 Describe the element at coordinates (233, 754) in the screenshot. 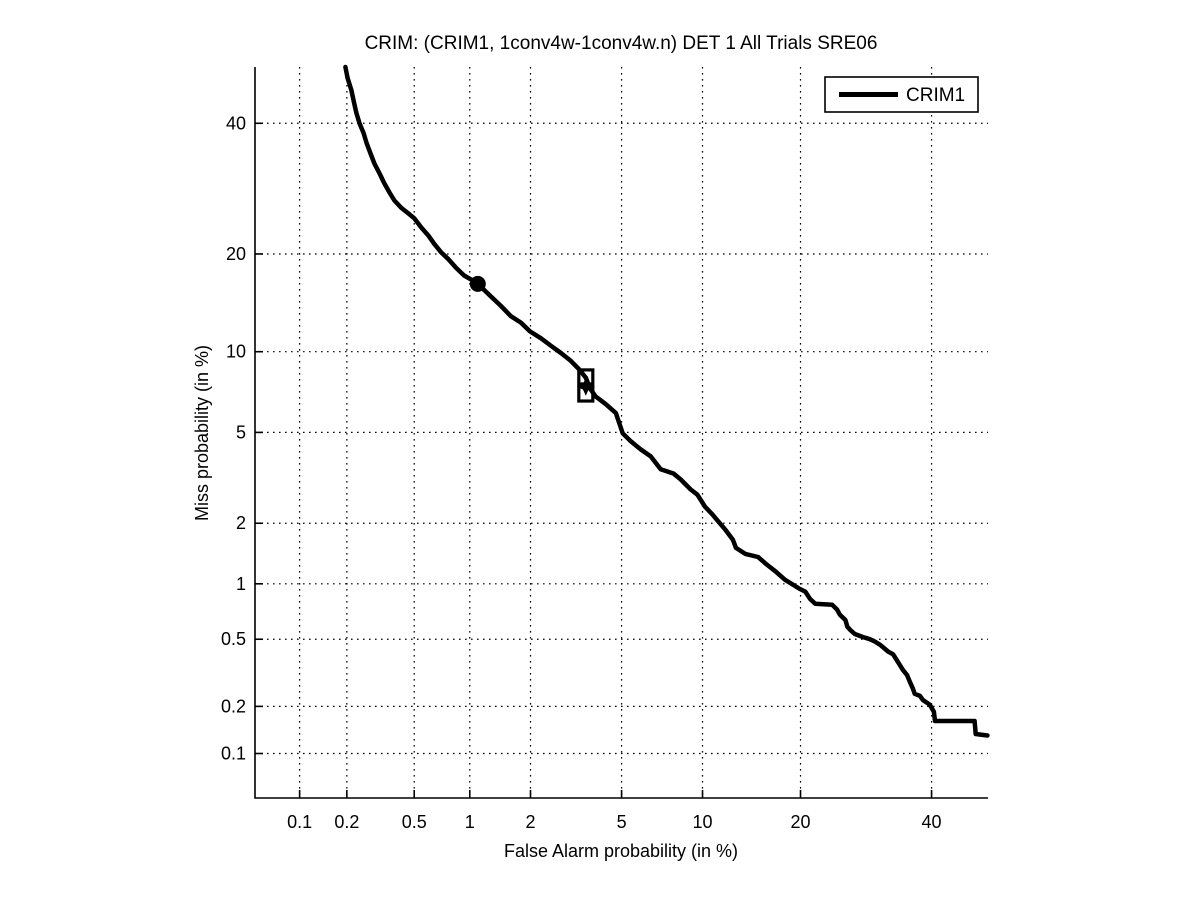

I see `y-tick-label: 0.1` at that location.